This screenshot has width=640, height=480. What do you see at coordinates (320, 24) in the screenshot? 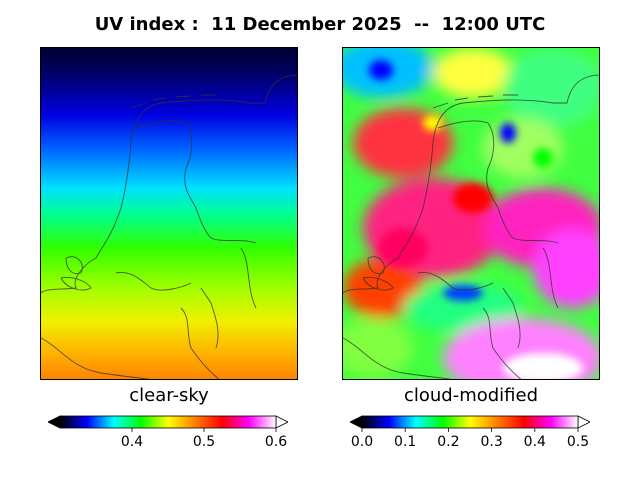
I see `figure-title: UV index : 11 December 2025 -- 12:00 UTC` at bounding box center [320, 24].